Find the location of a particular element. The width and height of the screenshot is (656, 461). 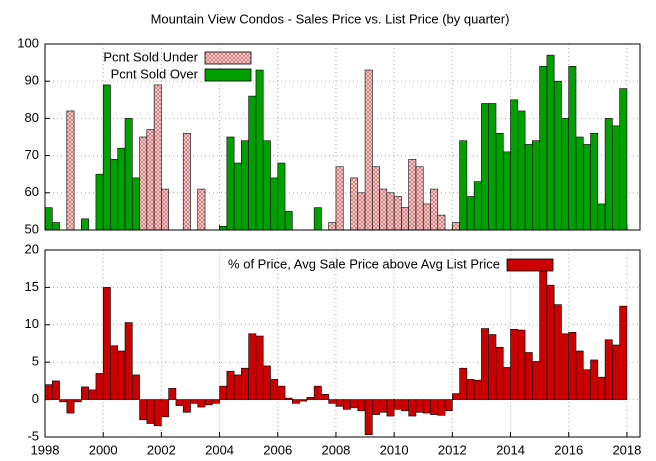

y-tick-label: 70 is located at coordinates (32, 154).